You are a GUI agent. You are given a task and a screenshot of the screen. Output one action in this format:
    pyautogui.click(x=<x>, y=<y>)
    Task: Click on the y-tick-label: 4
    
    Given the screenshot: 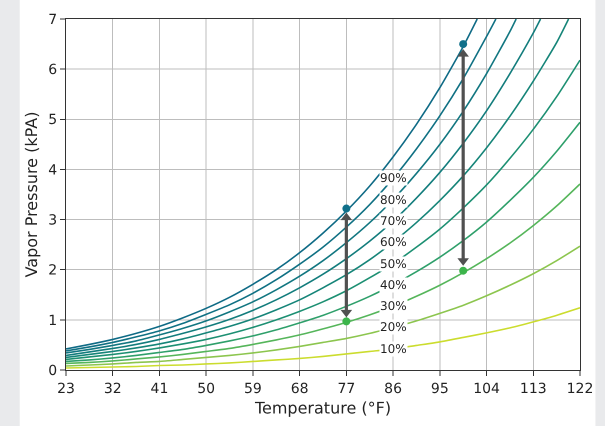 What is the action you would take?
    pyautogui.click(x=53, y=170)
    